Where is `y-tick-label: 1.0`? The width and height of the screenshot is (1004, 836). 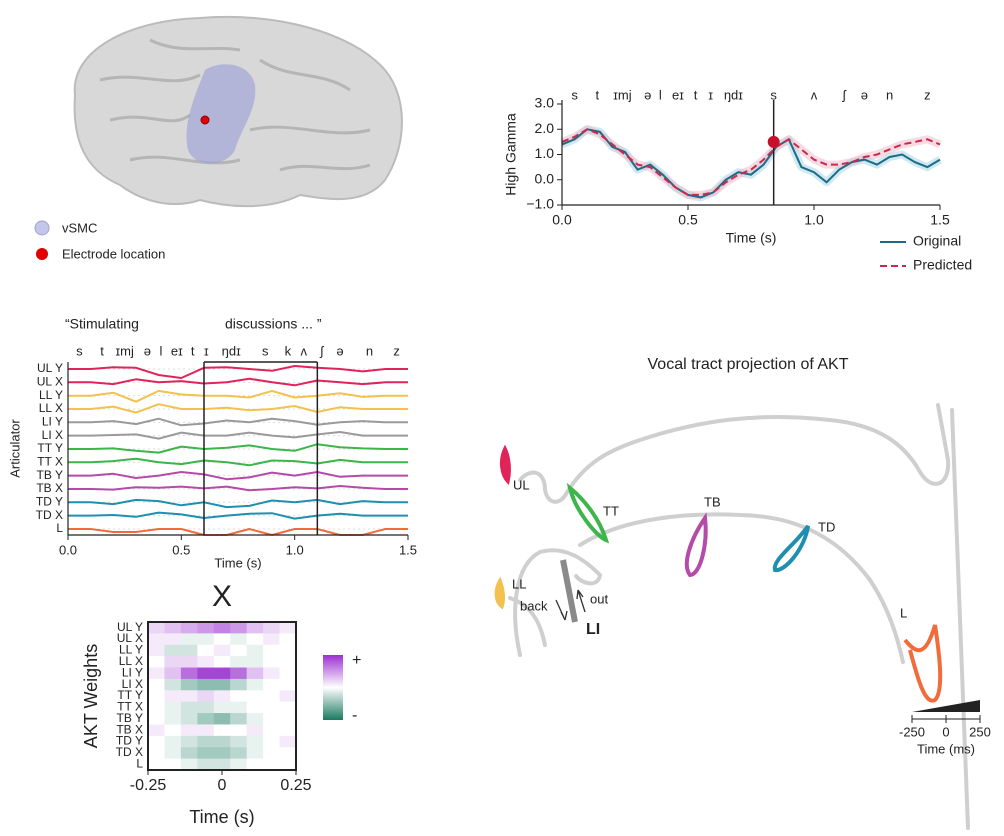
y-tick-label: 1.0 is located at coordinates (545, 153).